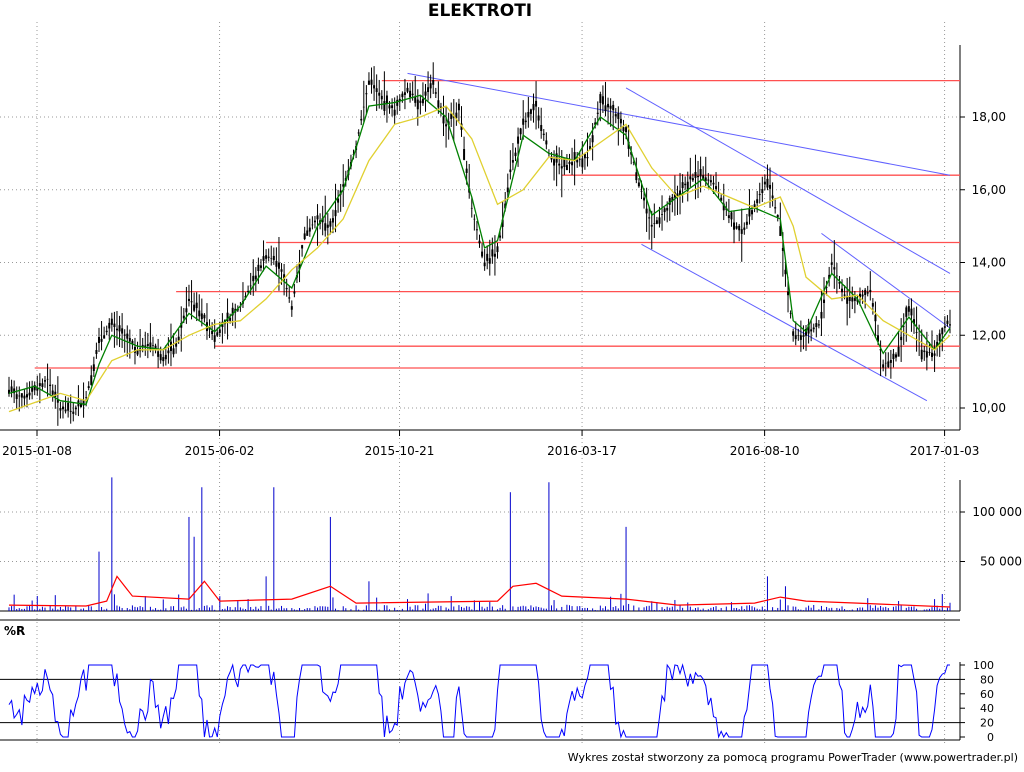  Describe the element at coordinates (479, 701) in the screenshot. I see `oscillator-line` at that location.